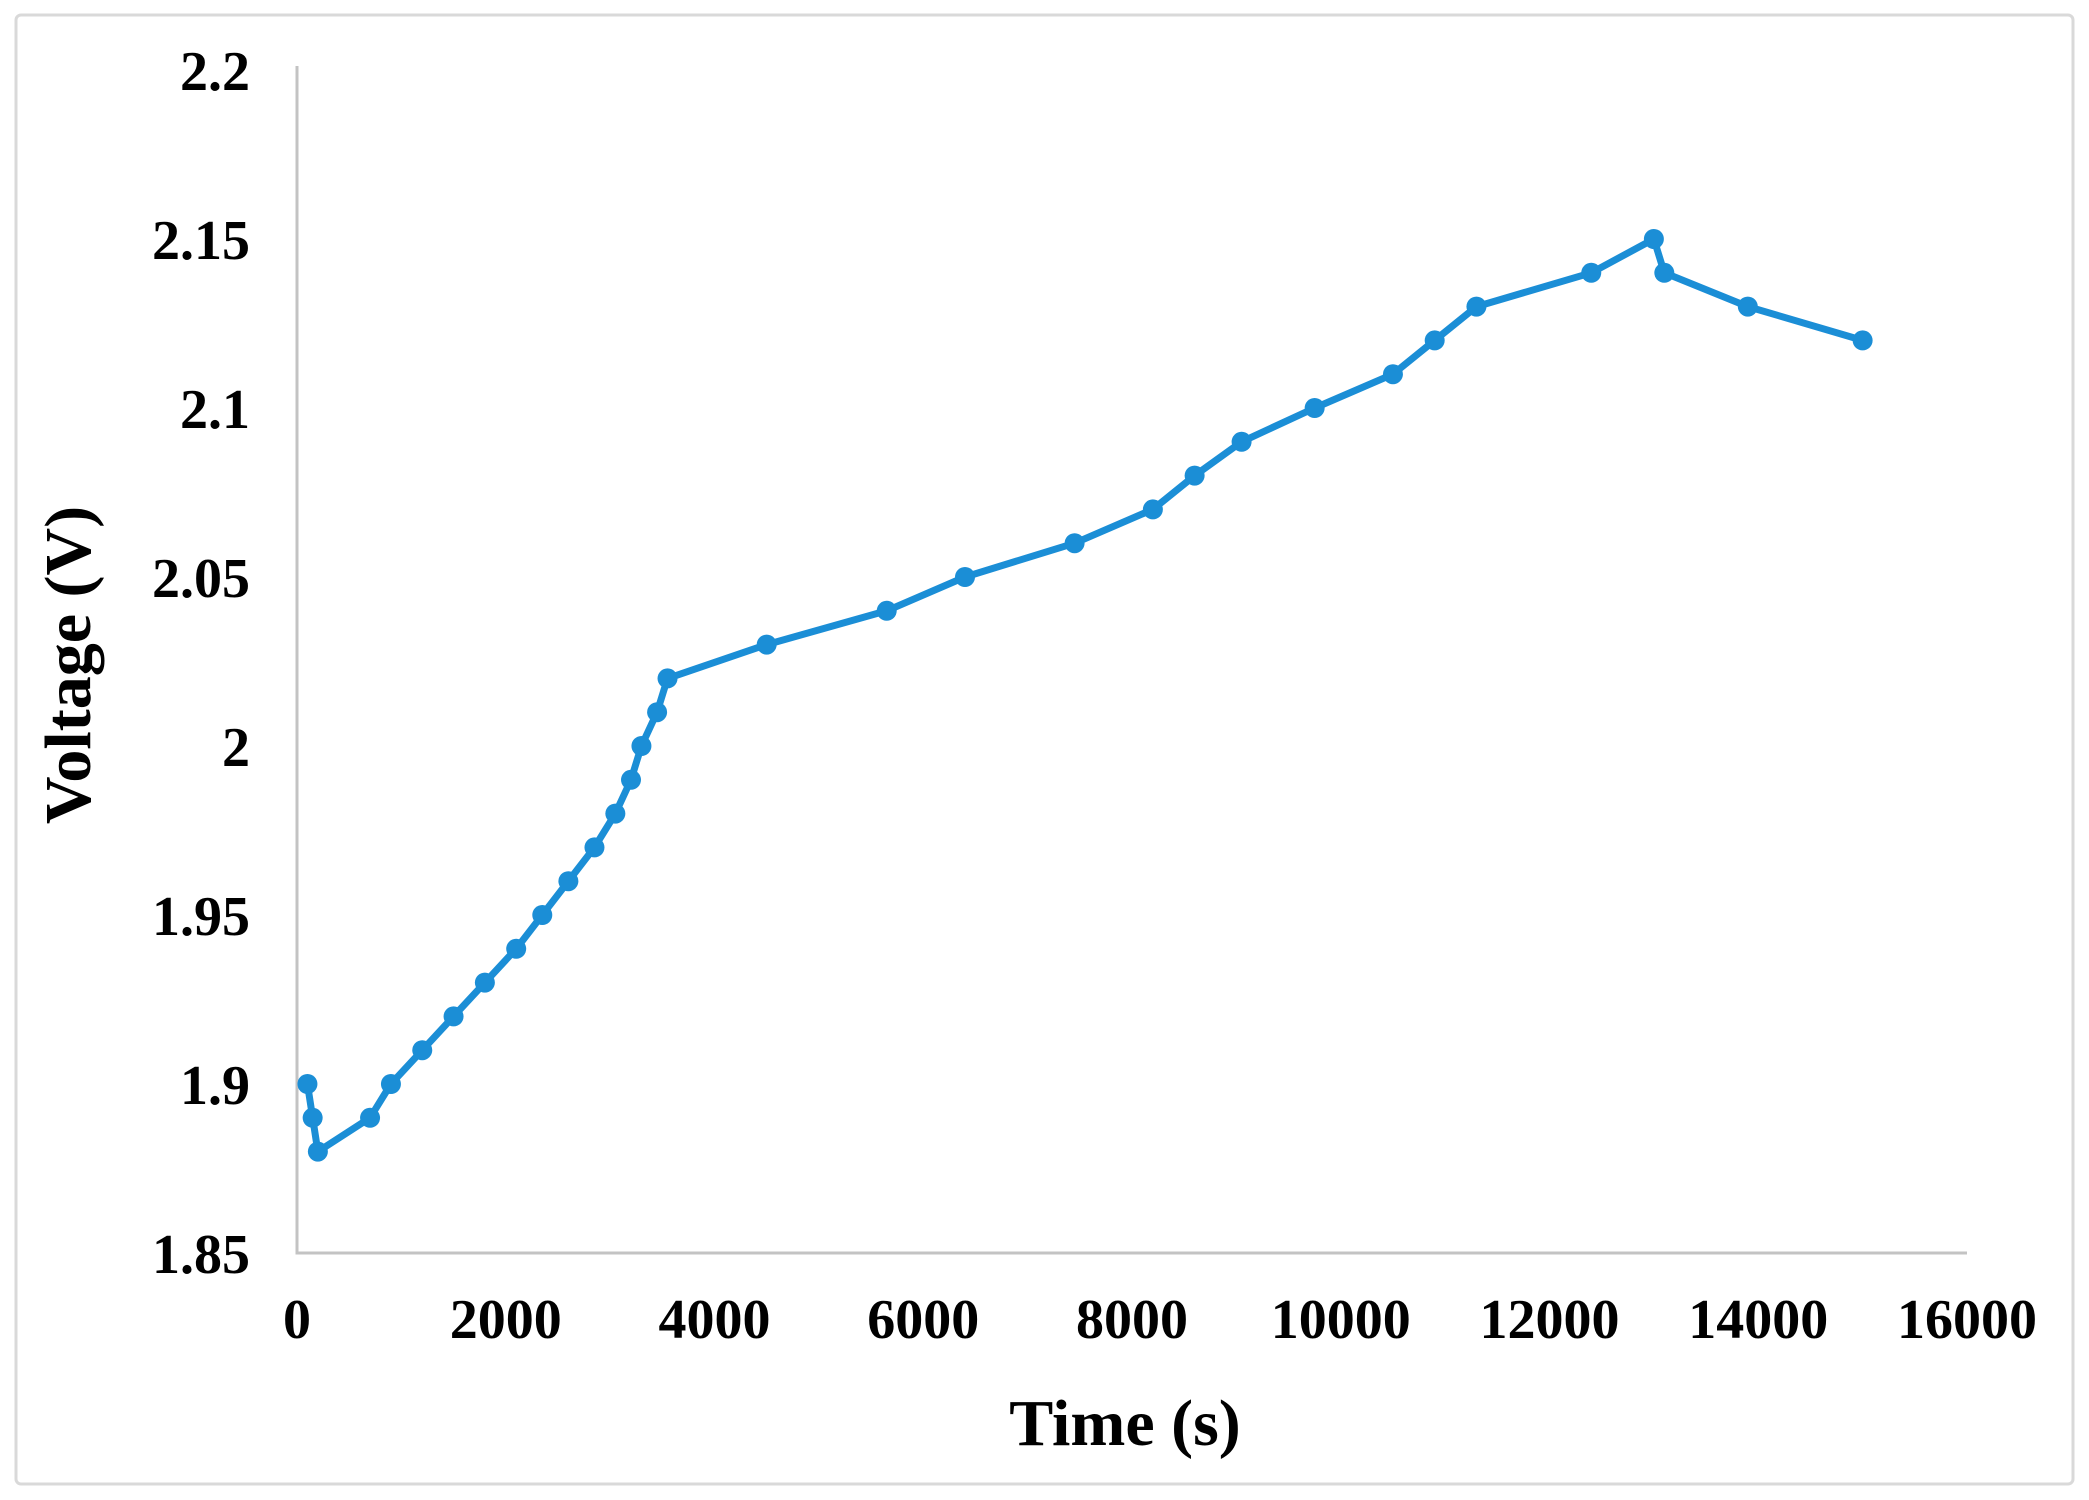 This screenshot has width=2089, height=1500. I want to click on y-axis-tick-labels: 1.85 1.9 1.95 2 2.05 2.1 2.15 2.2, so click(201, 663).